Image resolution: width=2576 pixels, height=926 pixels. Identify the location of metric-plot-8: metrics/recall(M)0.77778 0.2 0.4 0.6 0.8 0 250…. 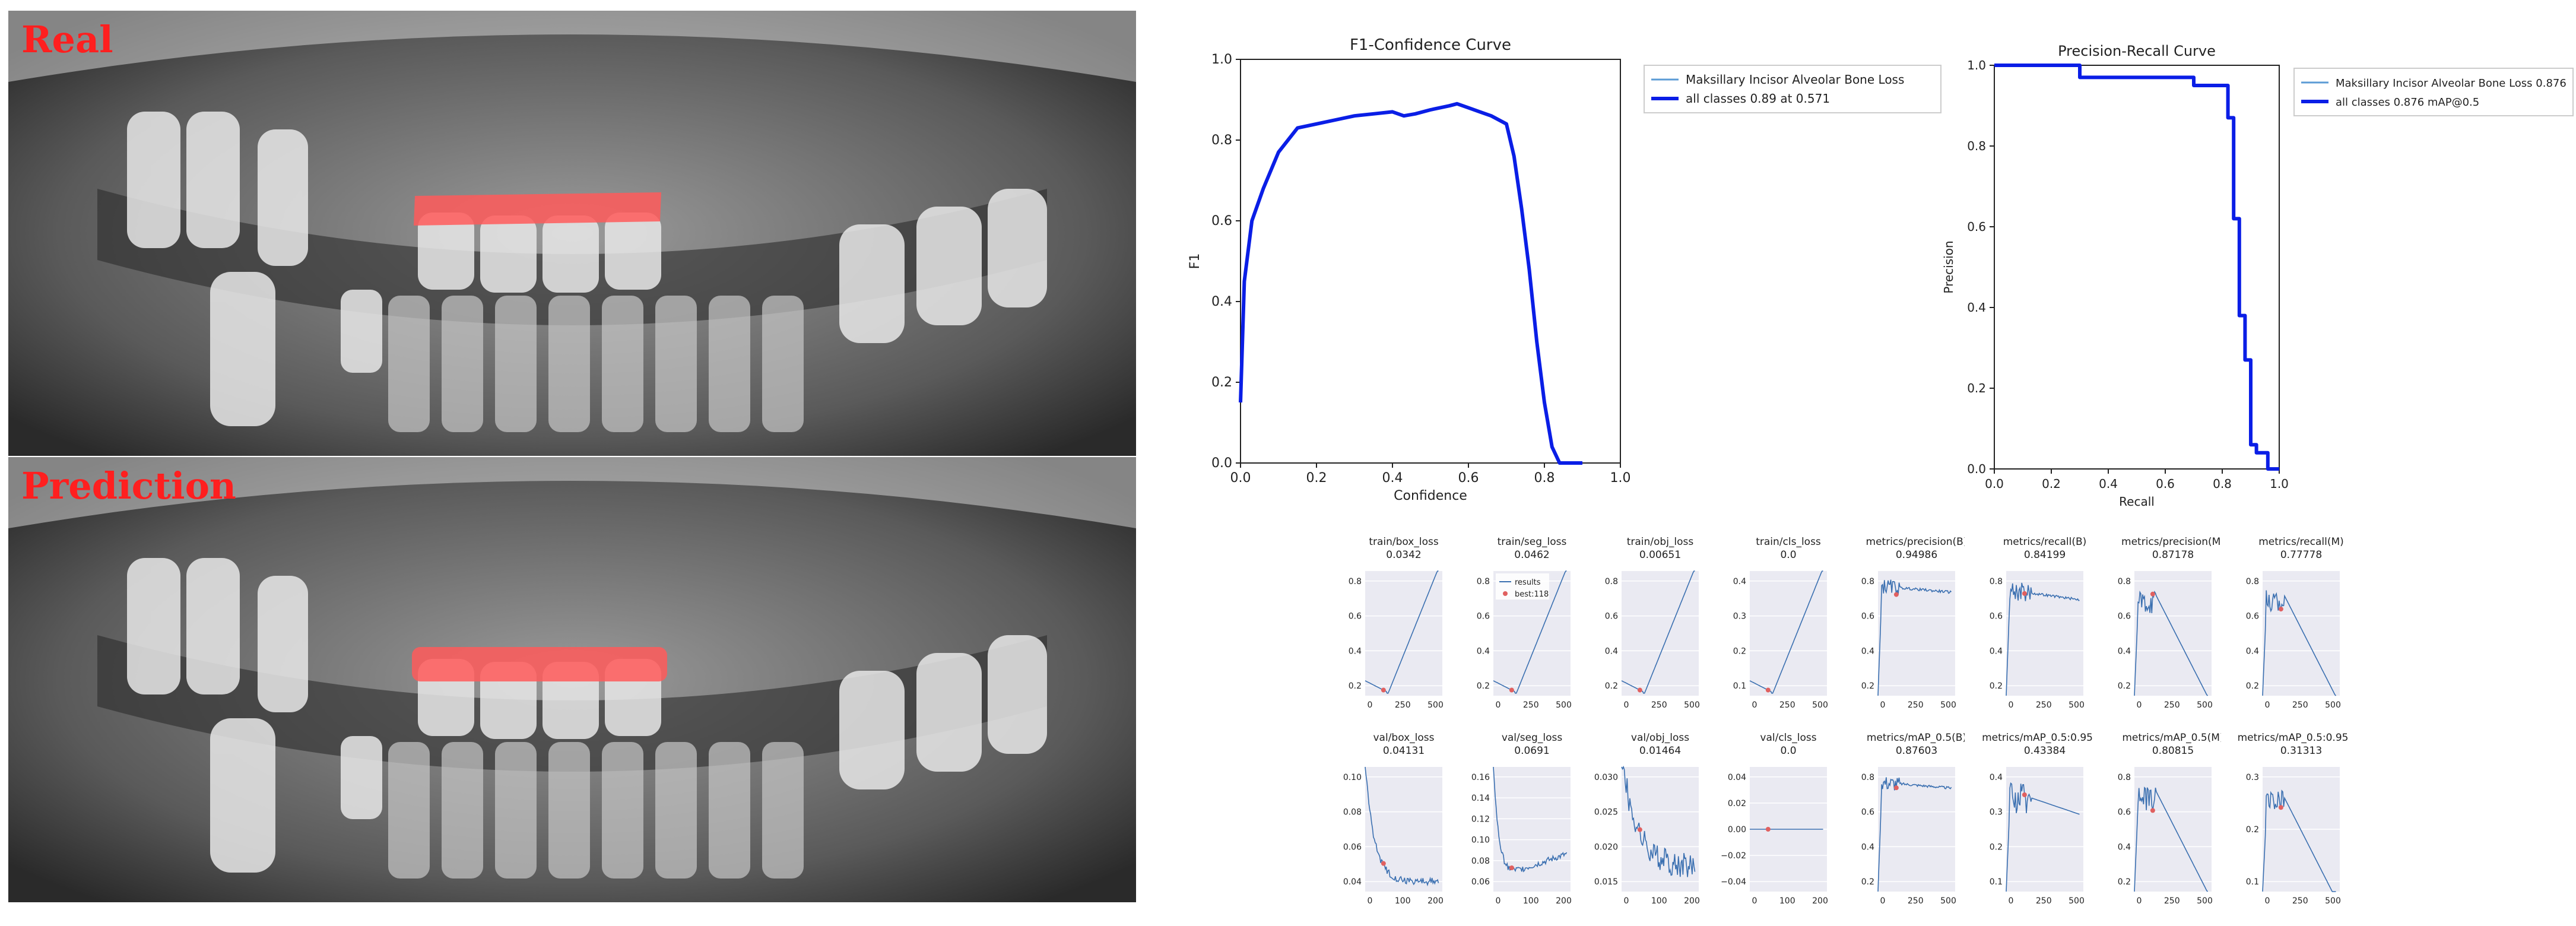
(2295, 623).